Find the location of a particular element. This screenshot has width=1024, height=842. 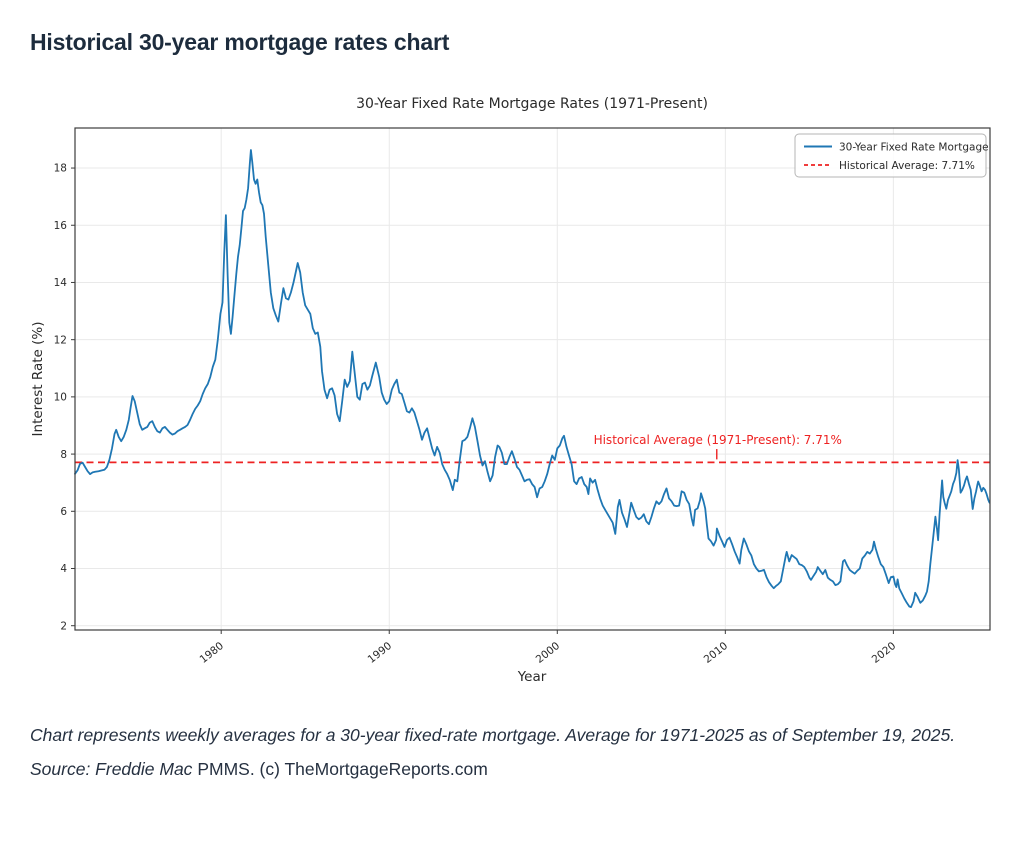

y-tick-label: 4 is located at coordinates (63, 569).